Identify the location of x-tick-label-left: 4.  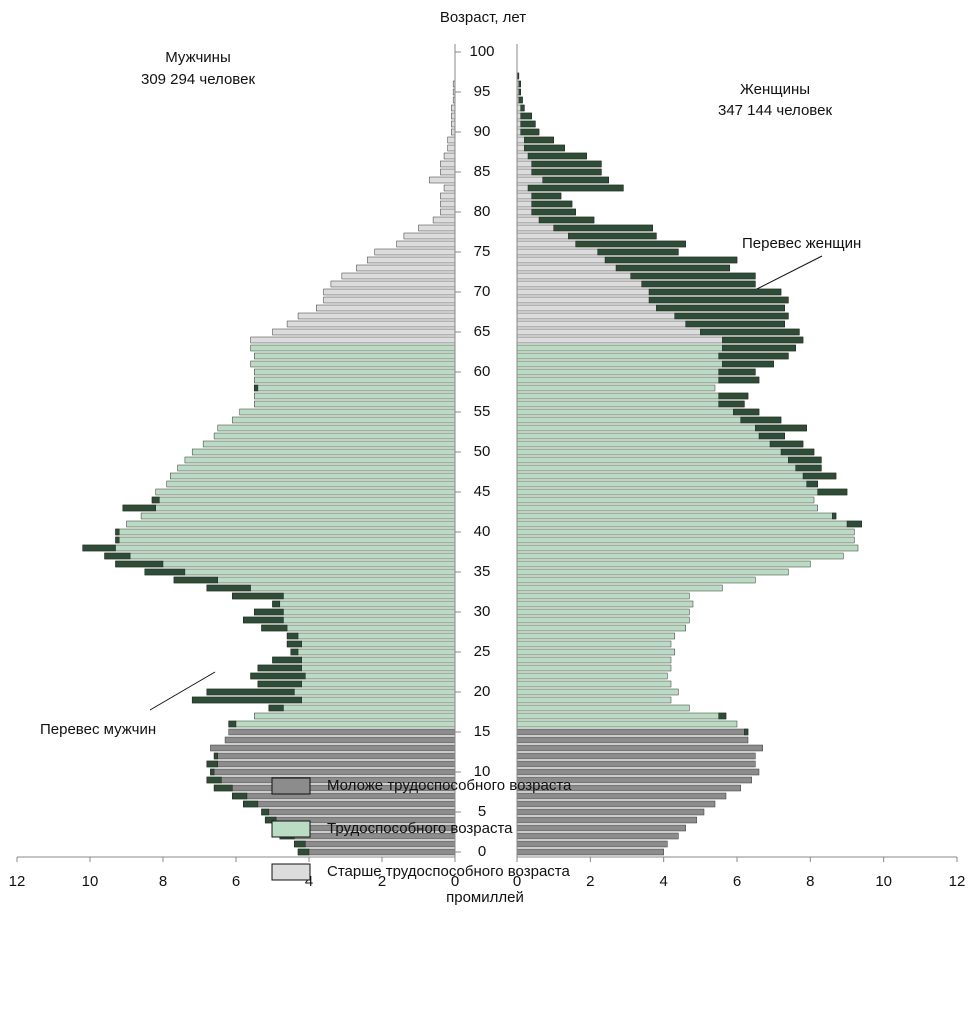
(309, 881).